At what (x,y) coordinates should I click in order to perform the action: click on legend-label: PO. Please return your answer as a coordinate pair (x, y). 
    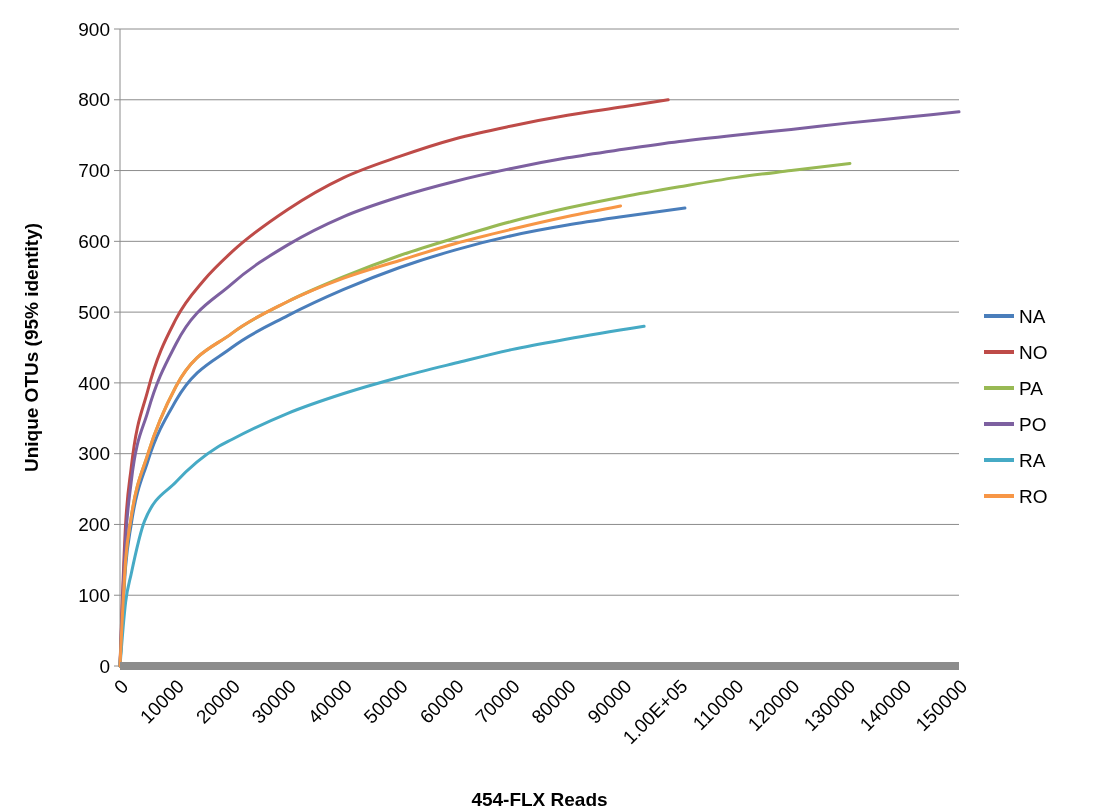
    Looking at the image, I should click on (1033, 424).